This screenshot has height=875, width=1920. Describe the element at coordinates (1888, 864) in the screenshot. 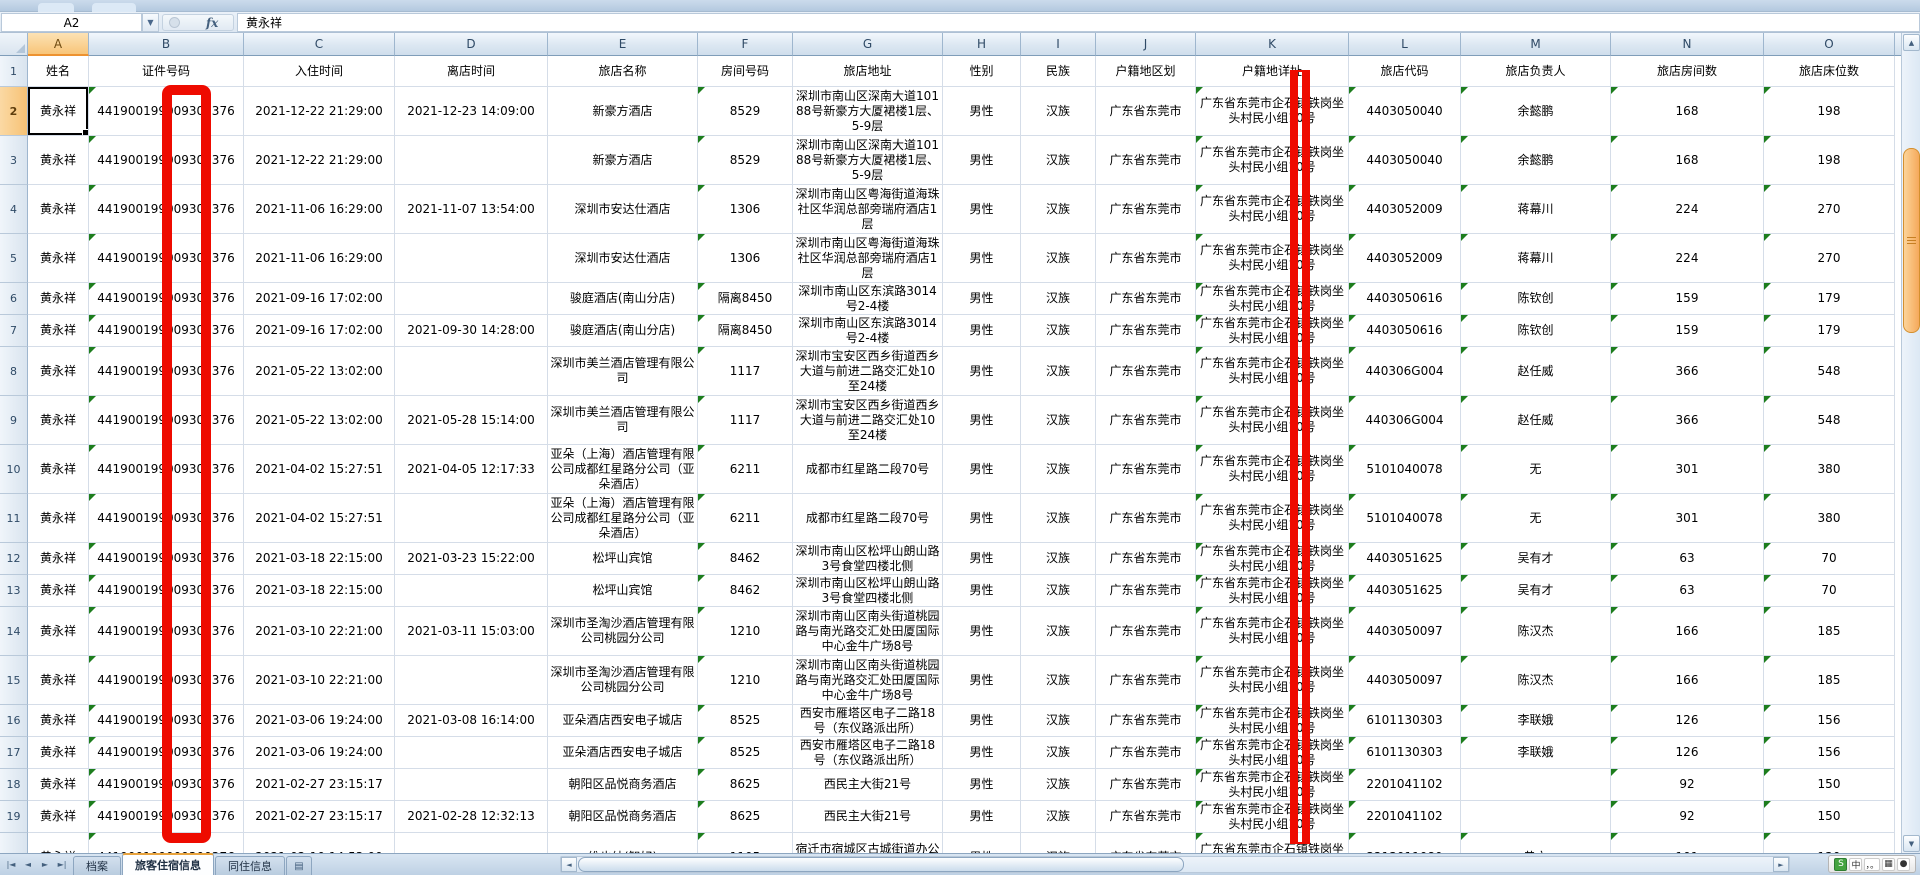

I see `ime-icon: ▦` at that location.